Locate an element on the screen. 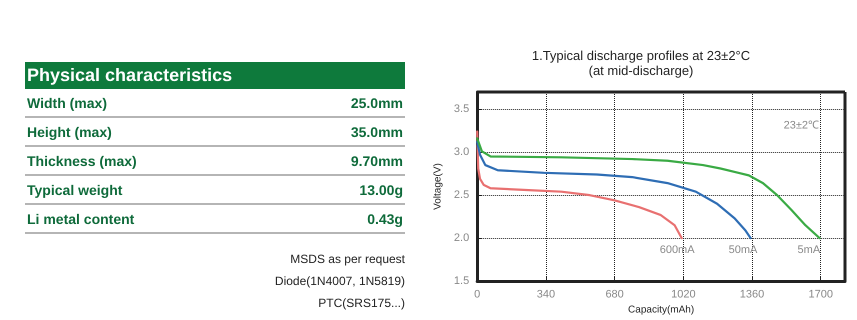 This screenshot has height=320, width=857. y-tick-label: 3.5 is located at coordinates (462, 109).